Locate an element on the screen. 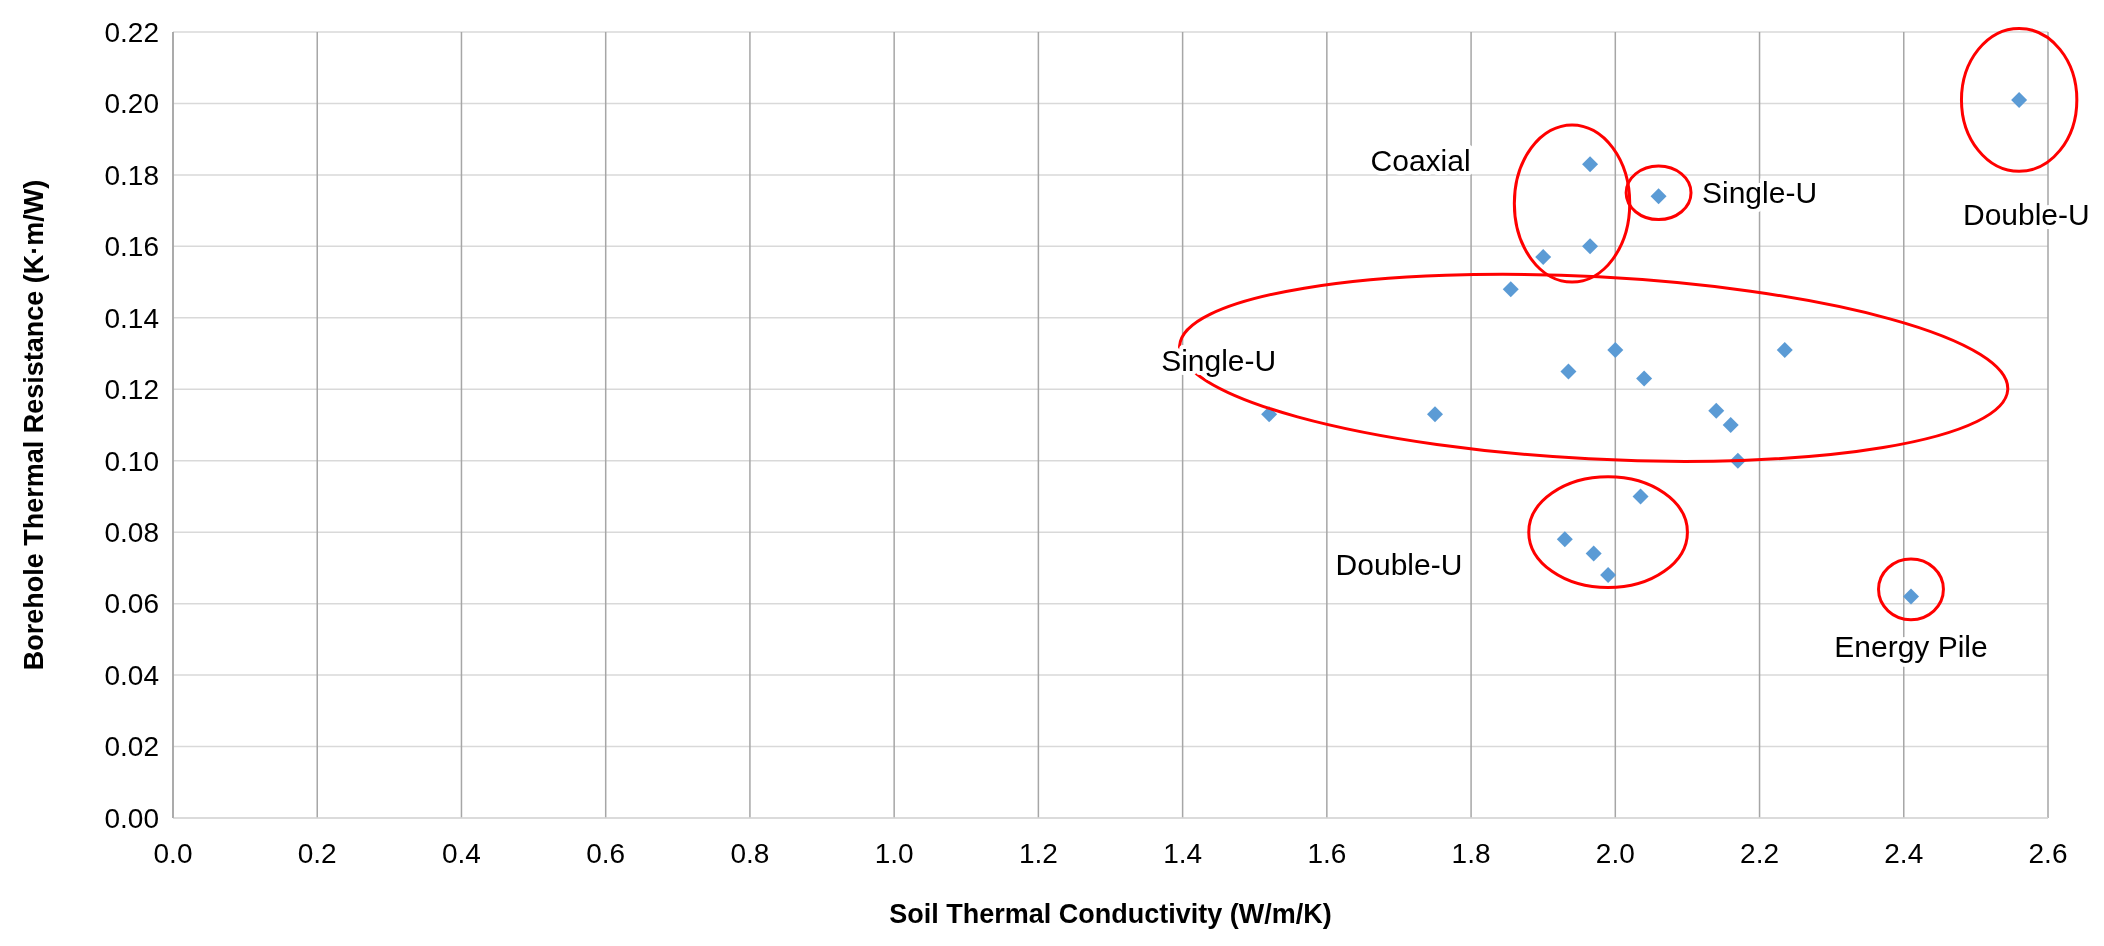 This screenshot has height=946, width=2104. y-tick-label: 0.14 is located at coordinates (131, 318).